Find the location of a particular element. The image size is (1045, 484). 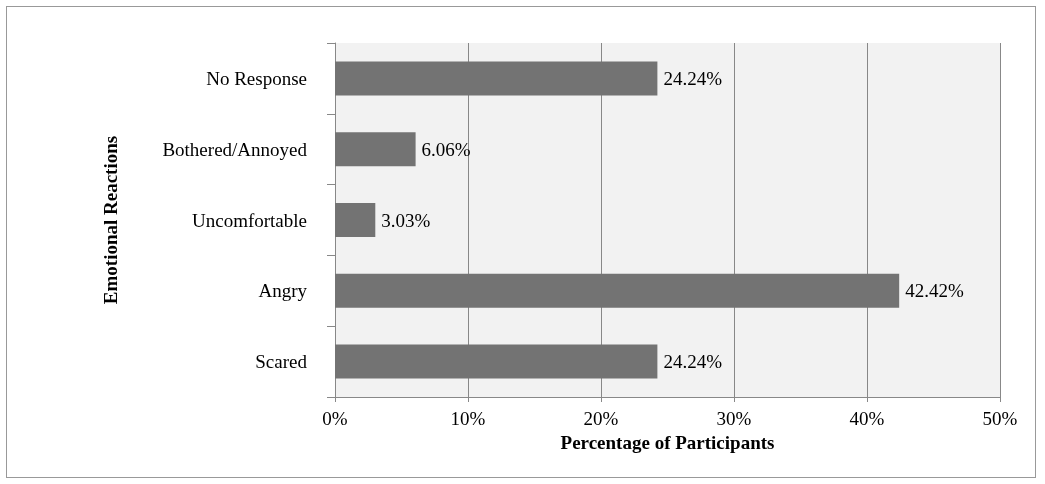

data-label: 3.03% is located at coordinates (406, 220).